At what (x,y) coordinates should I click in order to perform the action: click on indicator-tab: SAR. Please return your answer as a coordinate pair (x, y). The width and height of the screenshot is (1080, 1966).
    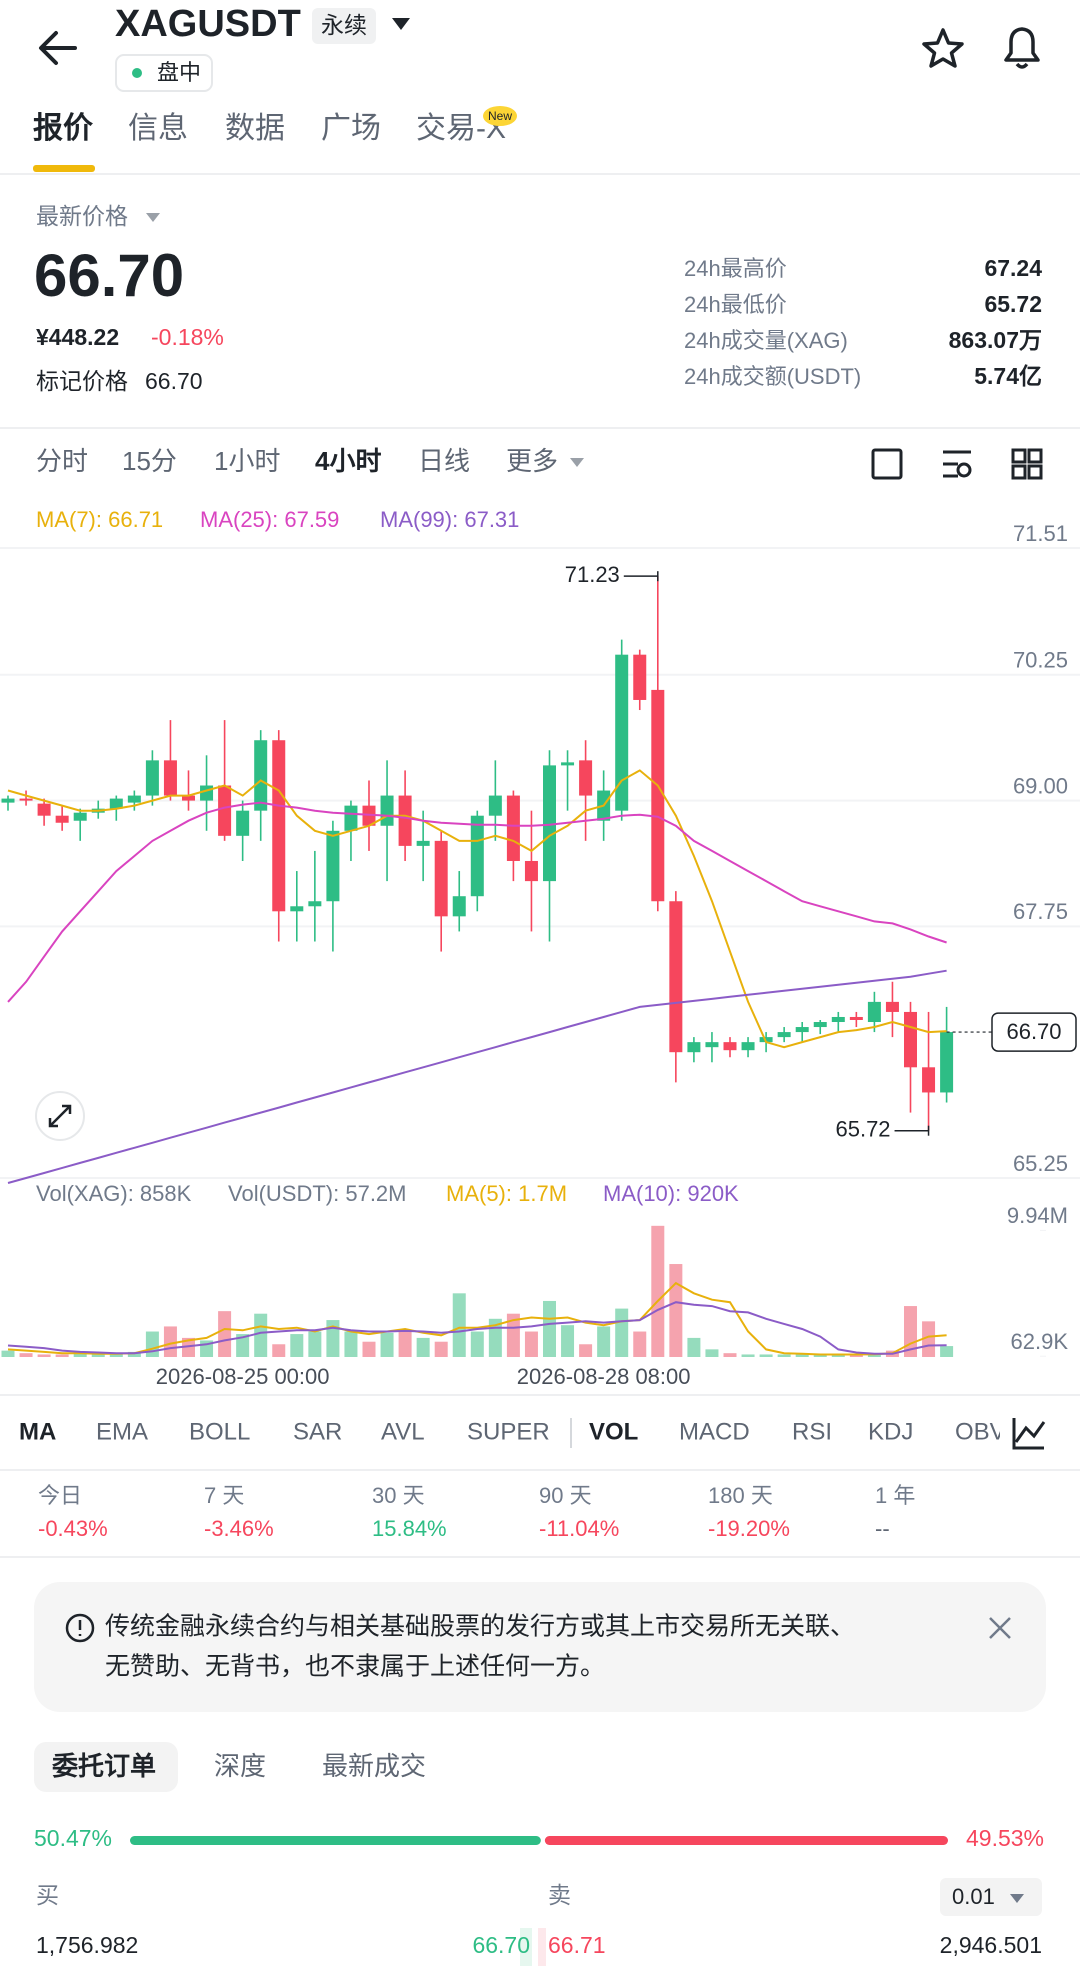
    Looking at the image, I should click on (317, 1431).